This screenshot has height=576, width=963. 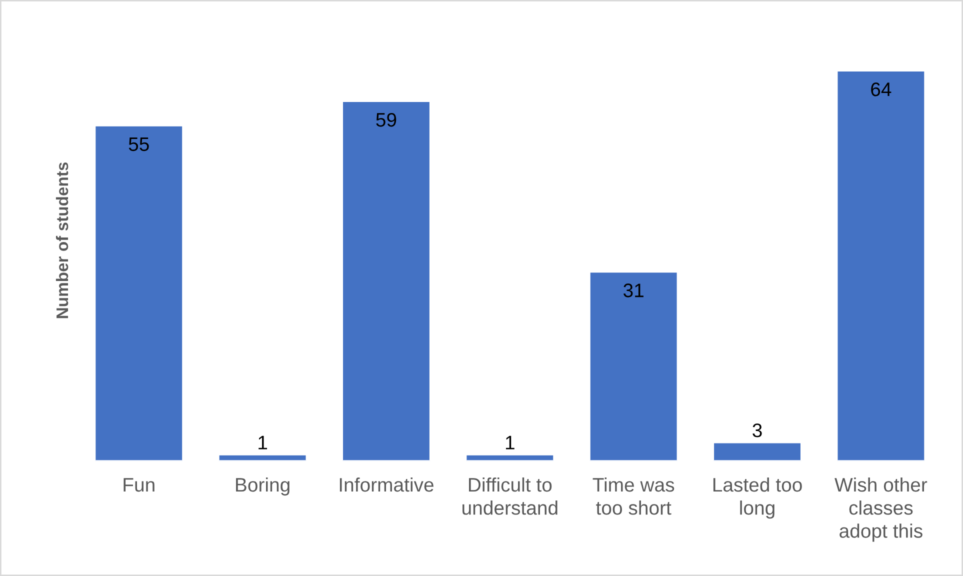 What do you see at coordinates (386, 119) in the screenshot?
I see `data-label: 59` at bounding box center [386, 119].